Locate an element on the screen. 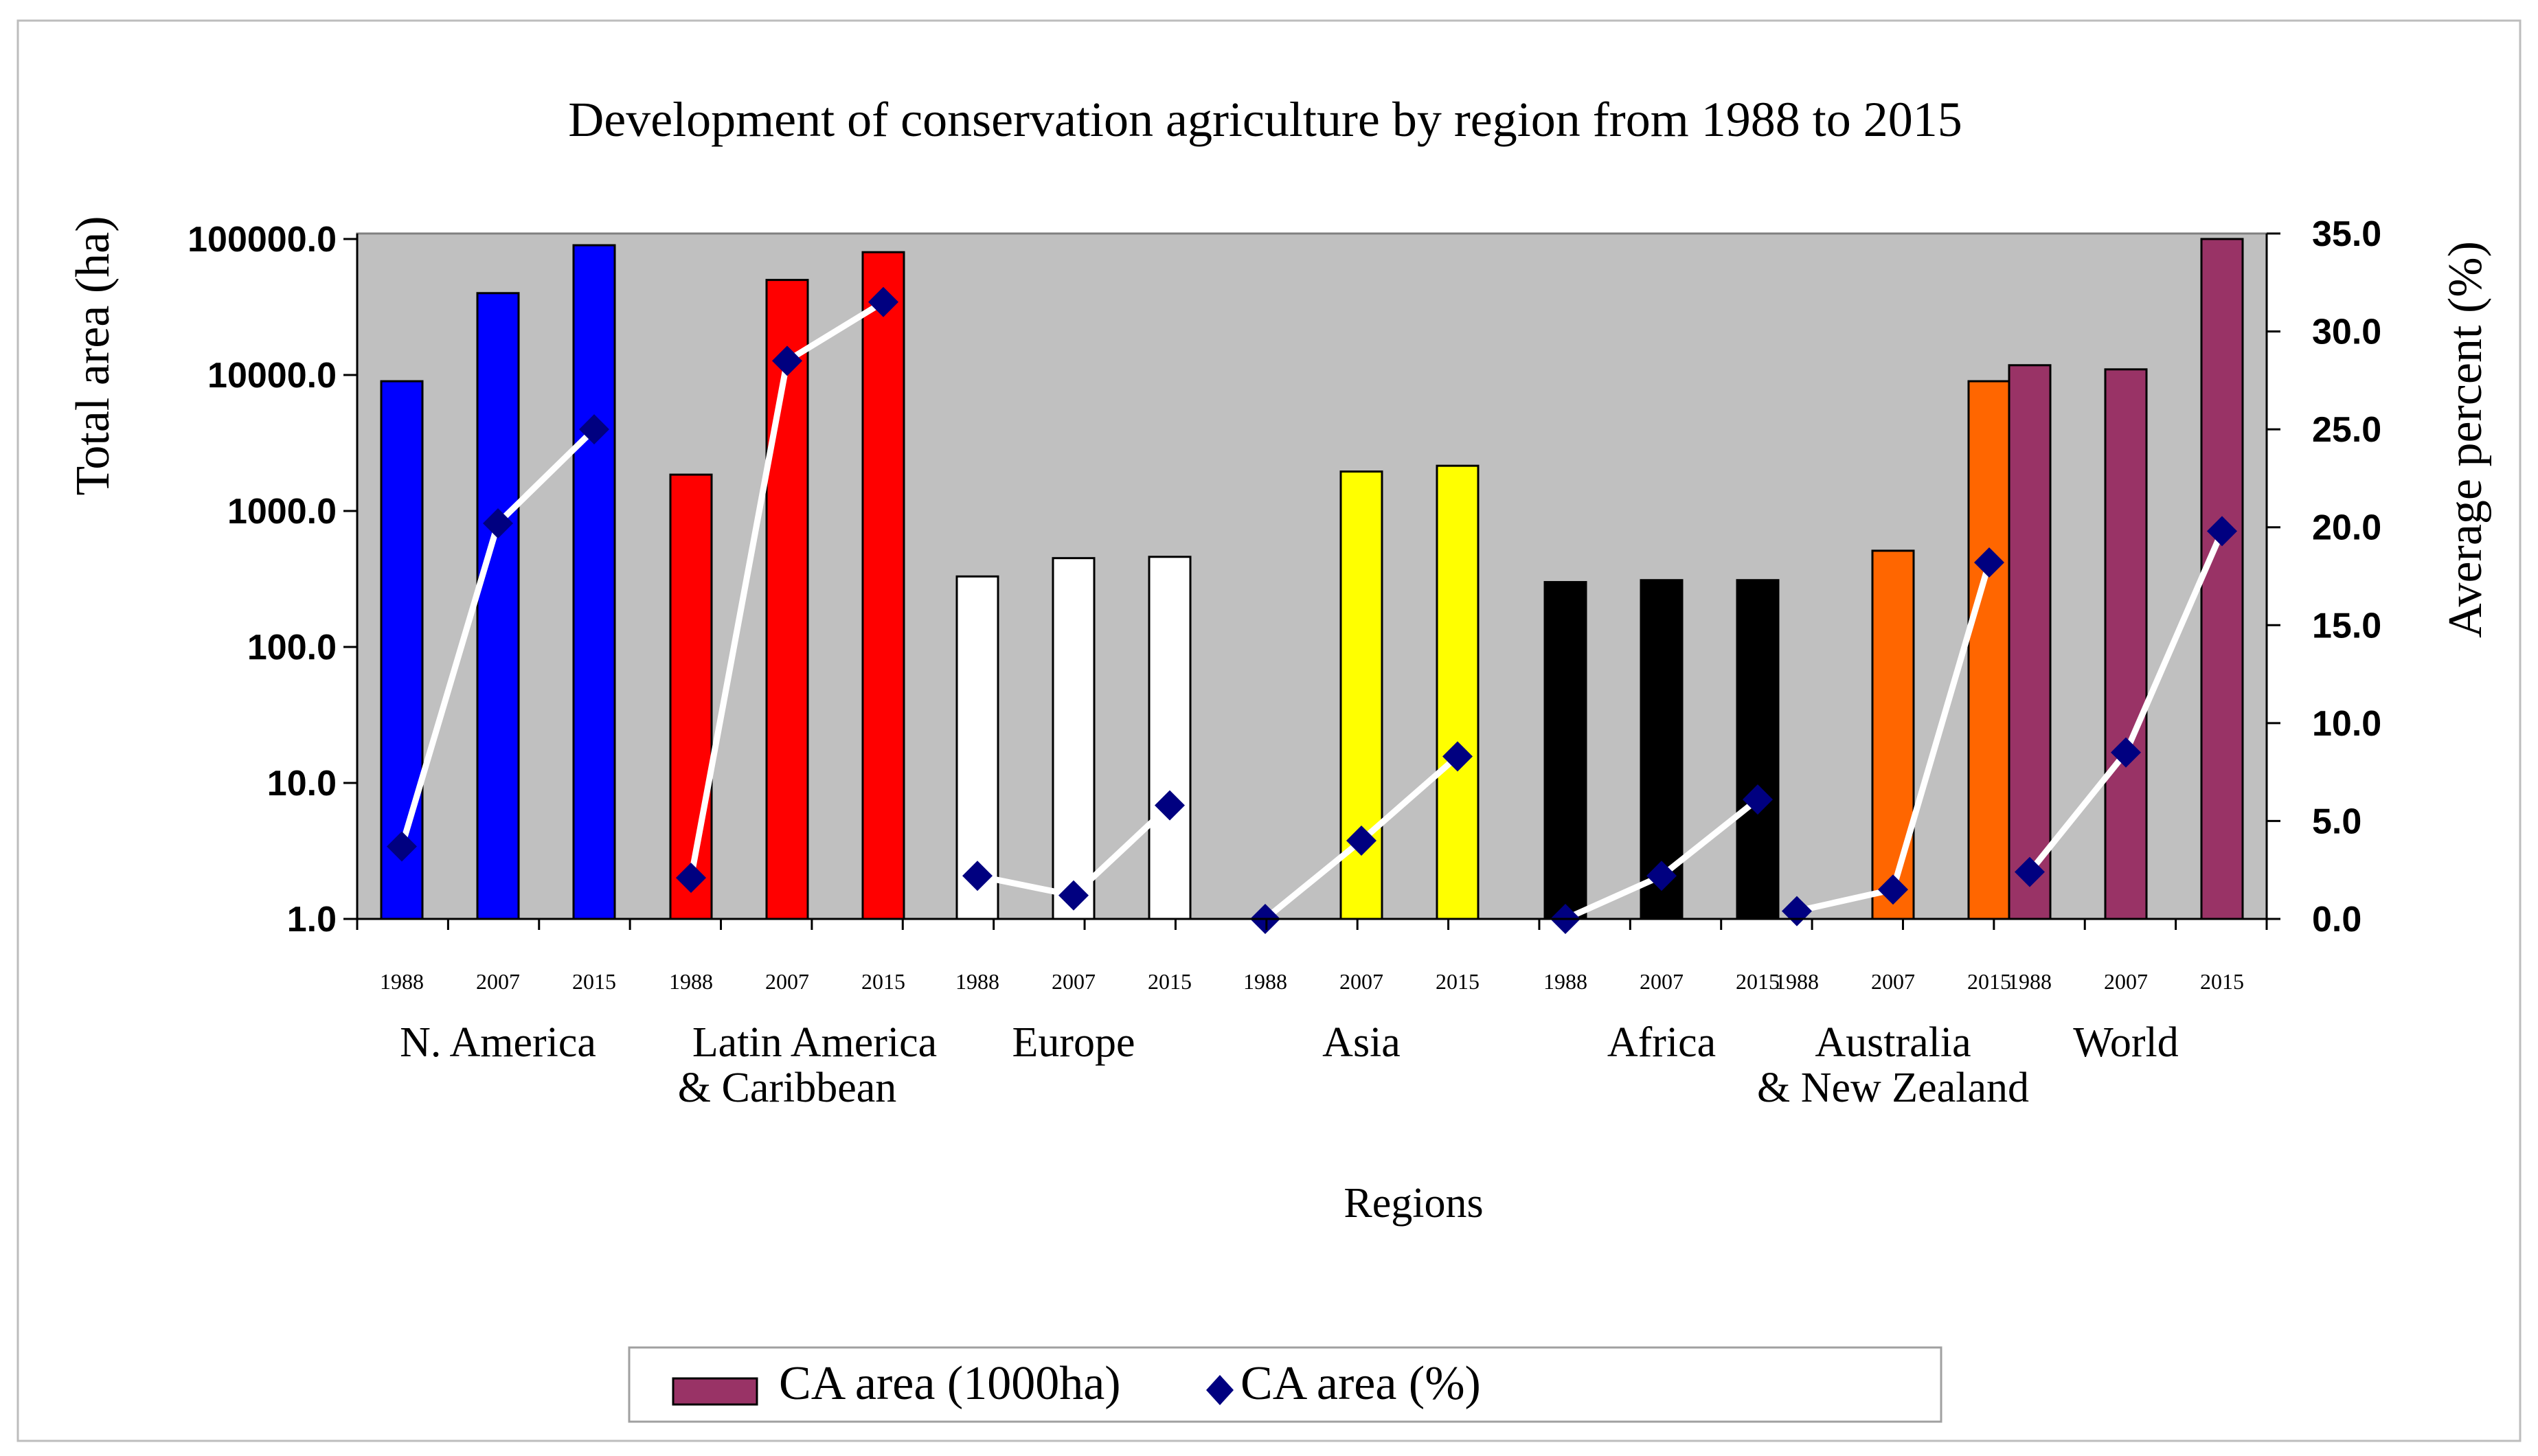  y2-tick-label: 25.0 is located at coordinates (2346, 430).